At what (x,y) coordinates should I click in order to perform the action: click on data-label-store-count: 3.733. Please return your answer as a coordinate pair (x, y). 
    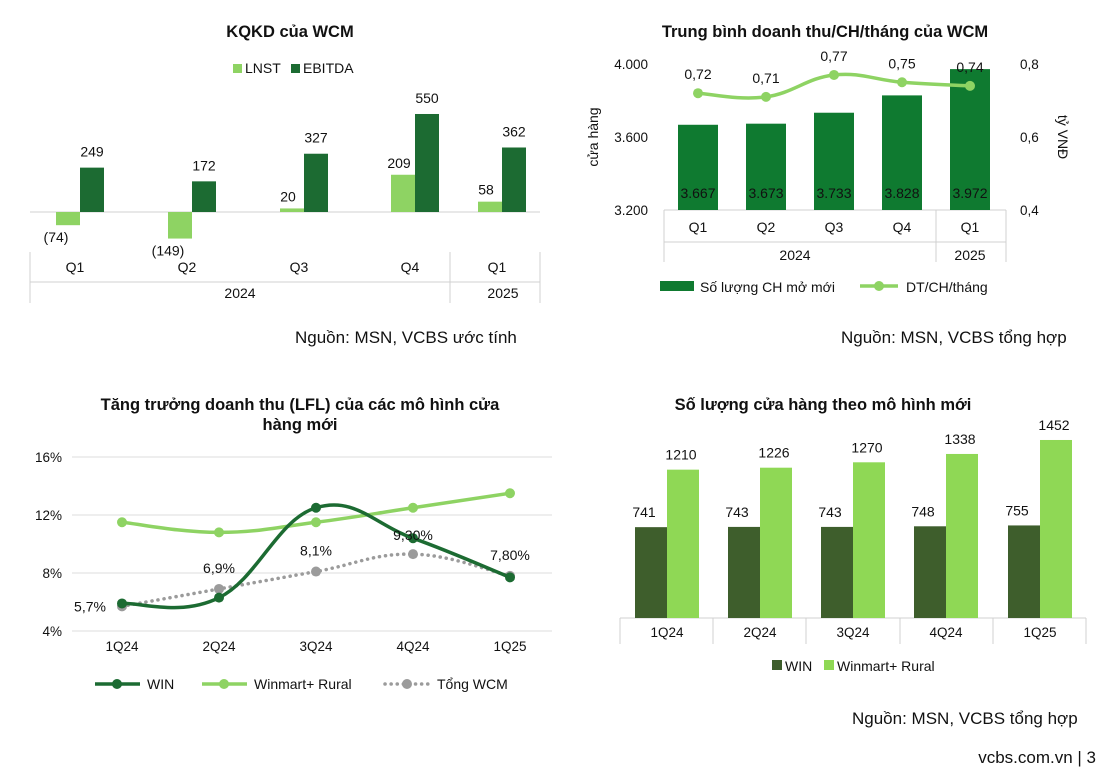
    Looking at the image, I should click on (833, 193).